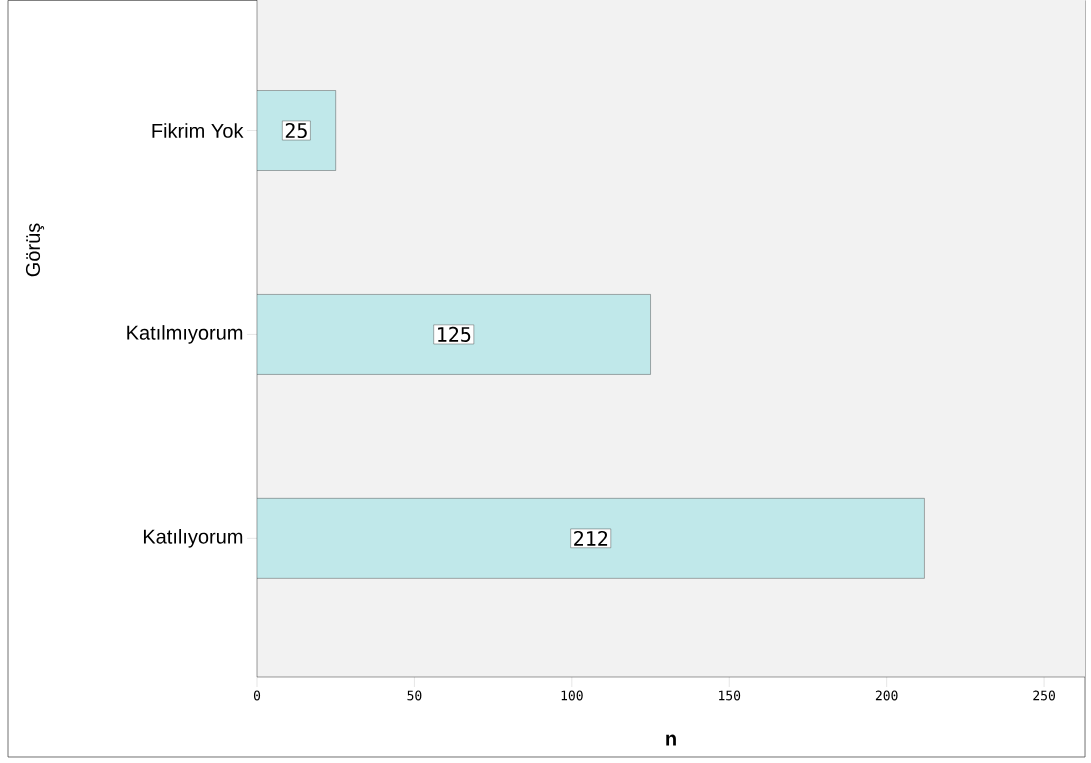  I want to click on x-tick-label: 0, so click(257, 695).